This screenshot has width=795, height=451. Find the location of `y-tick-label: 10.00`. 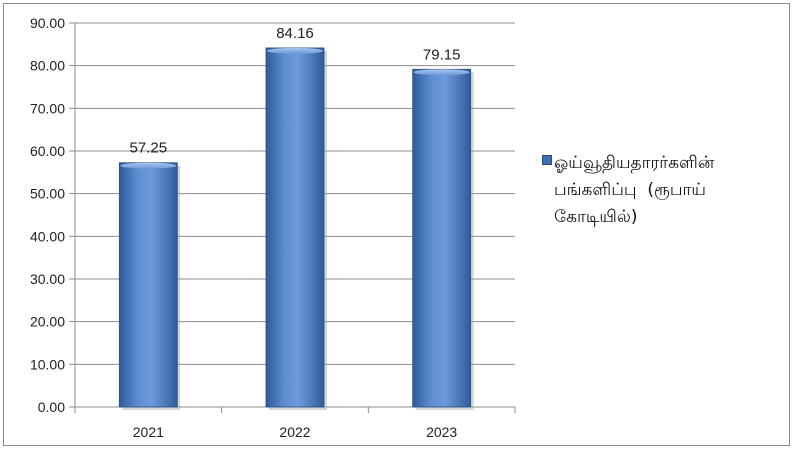

y-tick-label: 10.00 is located at coordinates (47, 364).